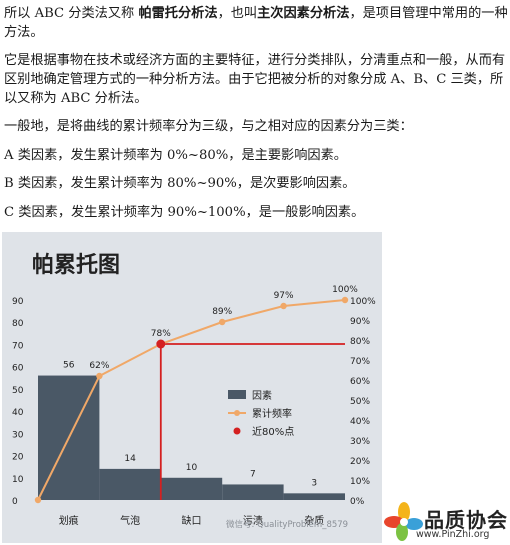 Image resolution: width=510 pixels, height=545 pixels. What do you see at coordinates (360, 482) in the screenshot?
I see `y-right-tick-label: 10%` at bounding box center [360, 482].